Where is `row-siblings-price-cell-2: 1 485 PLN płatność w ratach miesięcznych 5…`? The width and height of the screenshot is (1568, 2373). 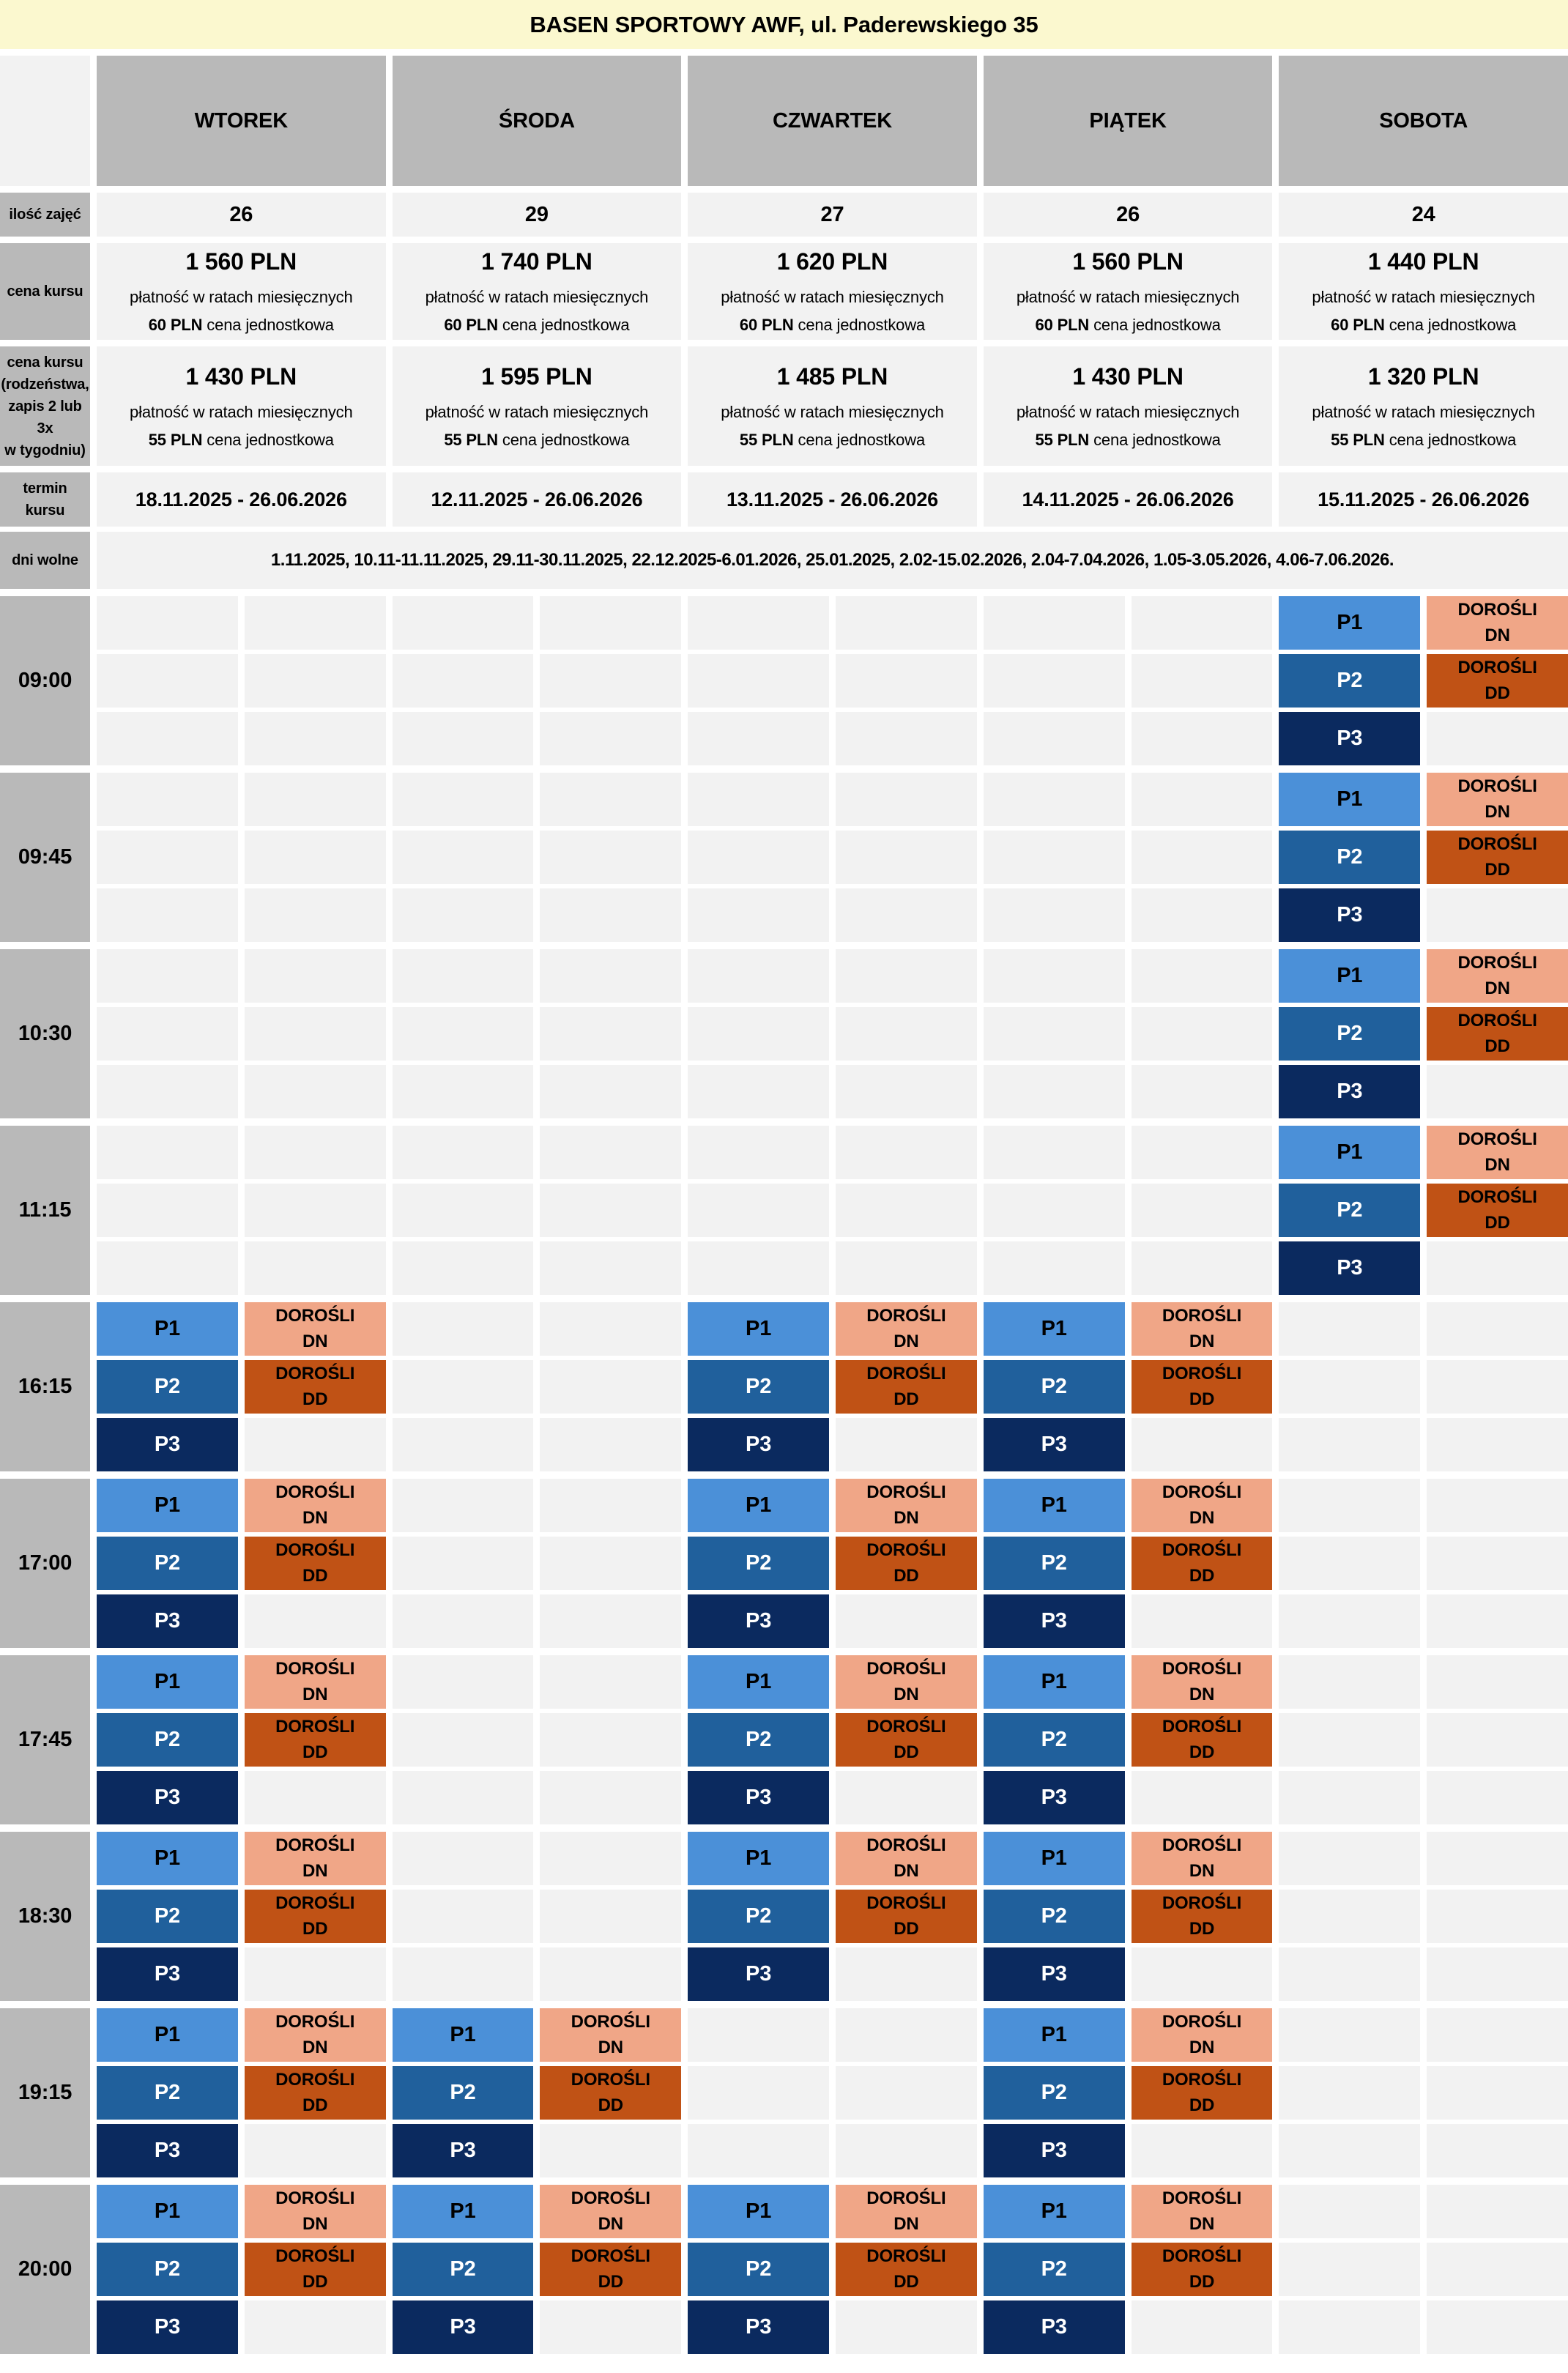 row-siblings-price-cell-2: 1 485 PLN płatność w ratach miesięcznych 5… is located at coordinates (832, 406).